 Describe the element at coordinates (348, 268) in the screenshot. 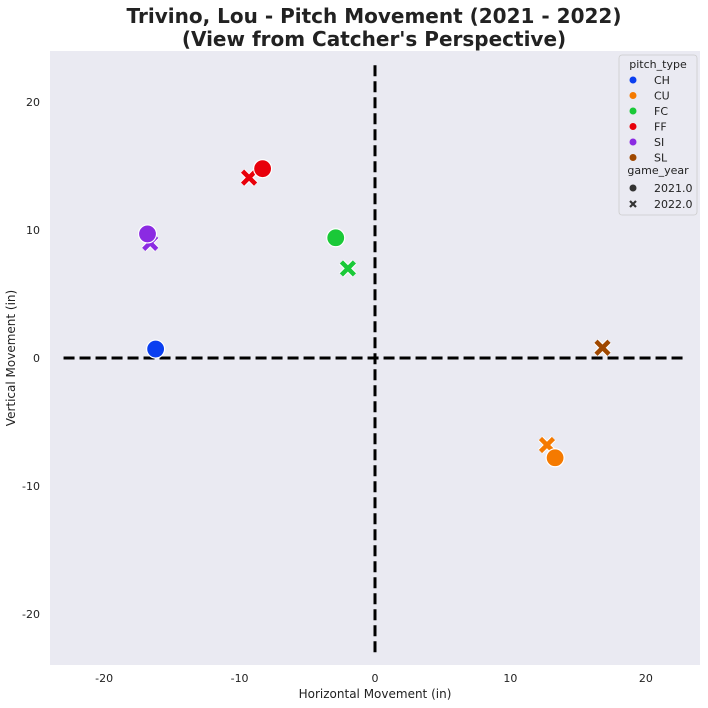

I see `point-fc-2022` at that location.